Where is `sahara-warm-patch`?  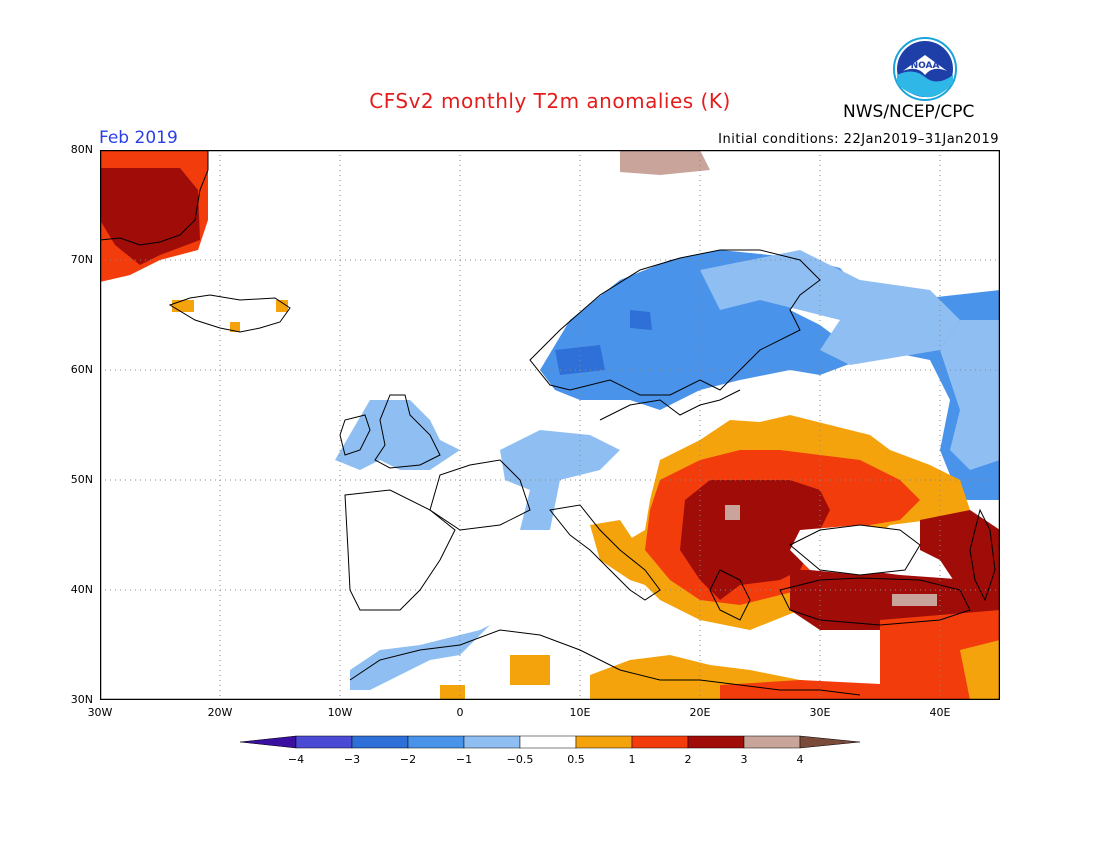 sahara-warm-patch is located at coordinates (530, 670).